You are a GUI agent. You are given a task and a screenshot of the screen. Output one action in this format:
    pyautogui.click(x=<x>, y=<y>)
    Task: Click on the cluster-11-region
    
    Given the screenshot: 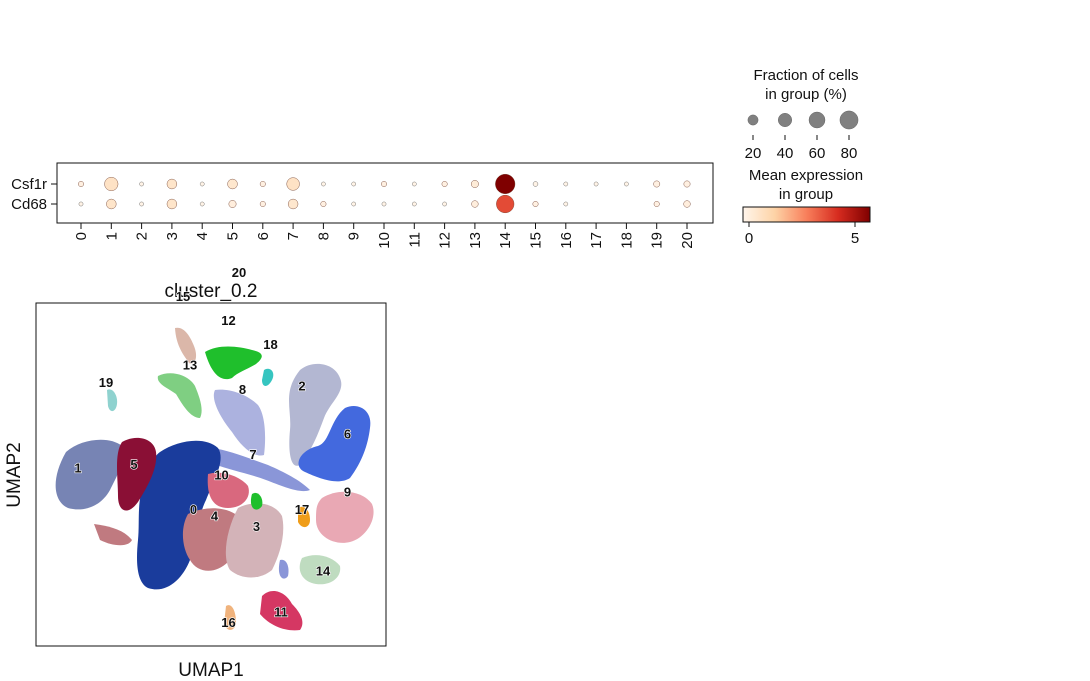 What is the action you would take?
    pyautogui.click(x=281, y=610)
    